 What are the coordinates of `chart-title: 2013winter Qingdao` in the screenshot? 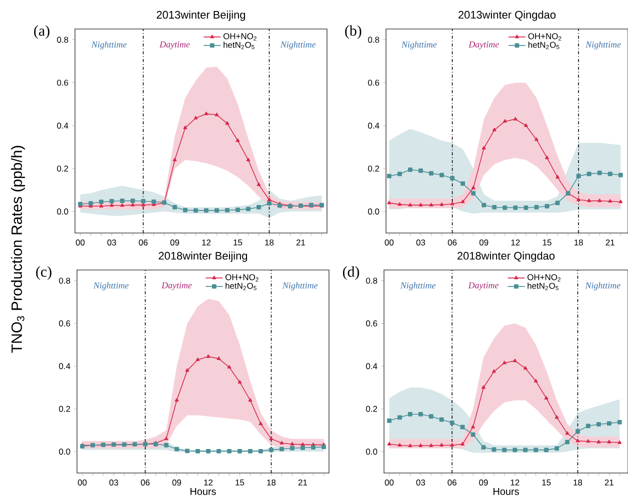 It's located at (507, 15).